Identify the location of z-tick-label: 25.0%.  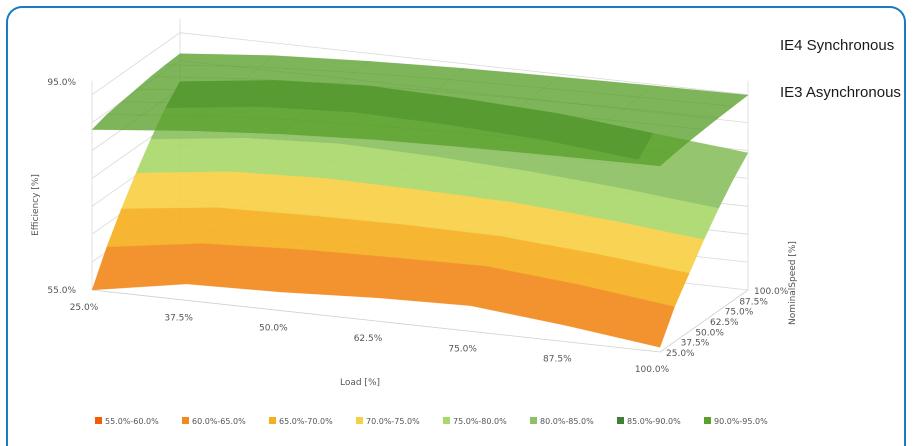
(680, 354).